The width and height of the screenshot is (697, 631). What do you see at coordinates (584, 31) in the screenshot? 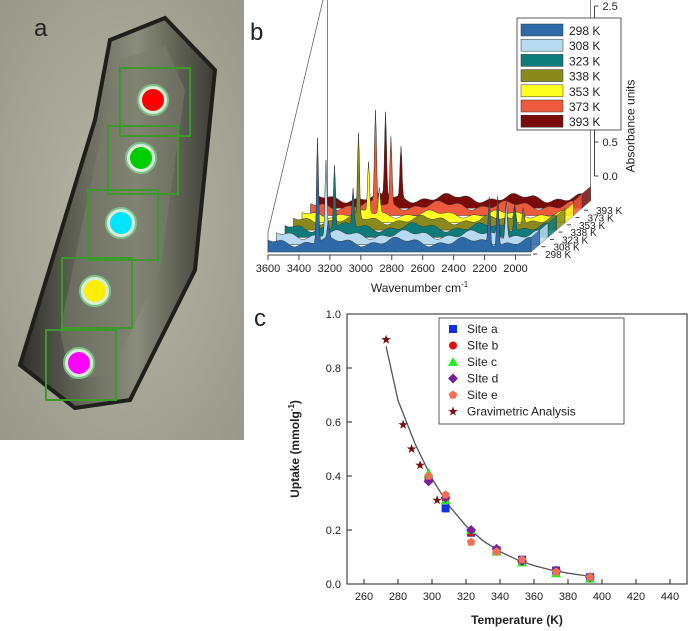
I see `legend-label: 298 K` at bounding box center [584, 31].